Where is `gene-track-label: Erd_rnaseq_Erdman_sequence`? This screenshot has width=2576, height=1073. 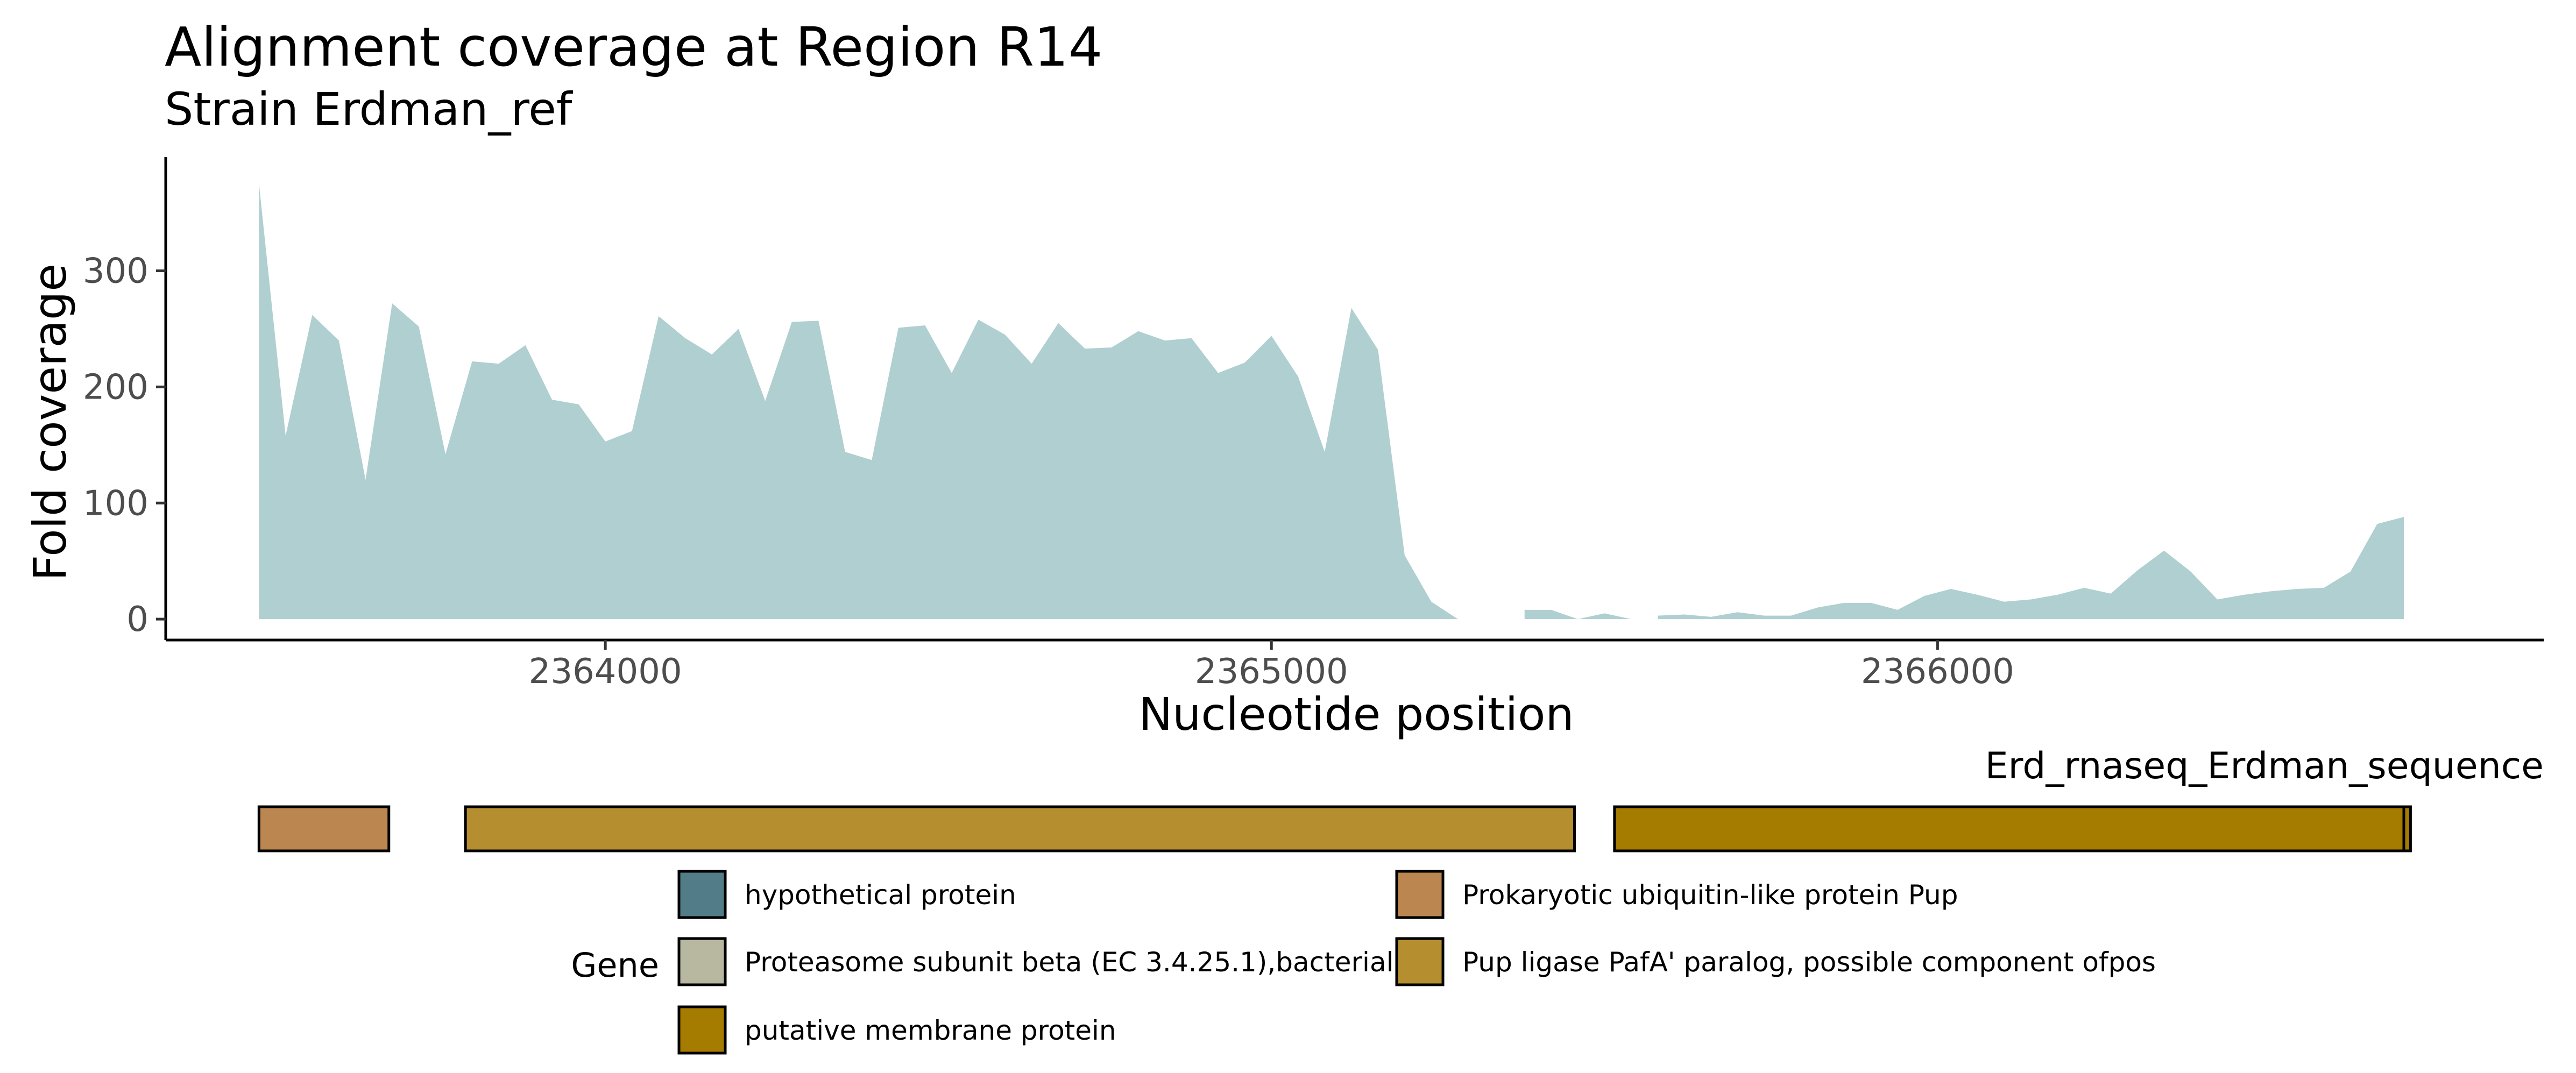
gene-track-label: Erd_rnaseq_Erdman_sequence is located at coordinates (2264, 766).